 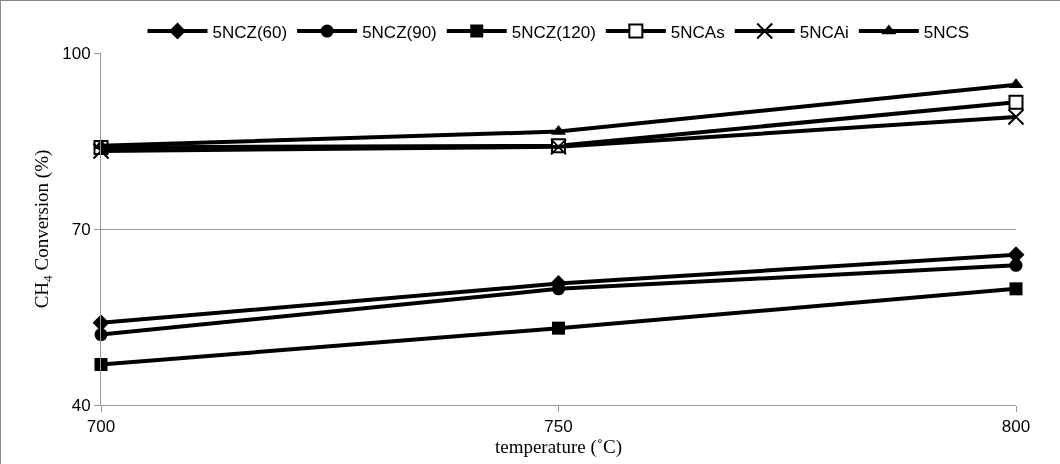 I want to click on y-tick-label: 100, so click(x=76, y=53).